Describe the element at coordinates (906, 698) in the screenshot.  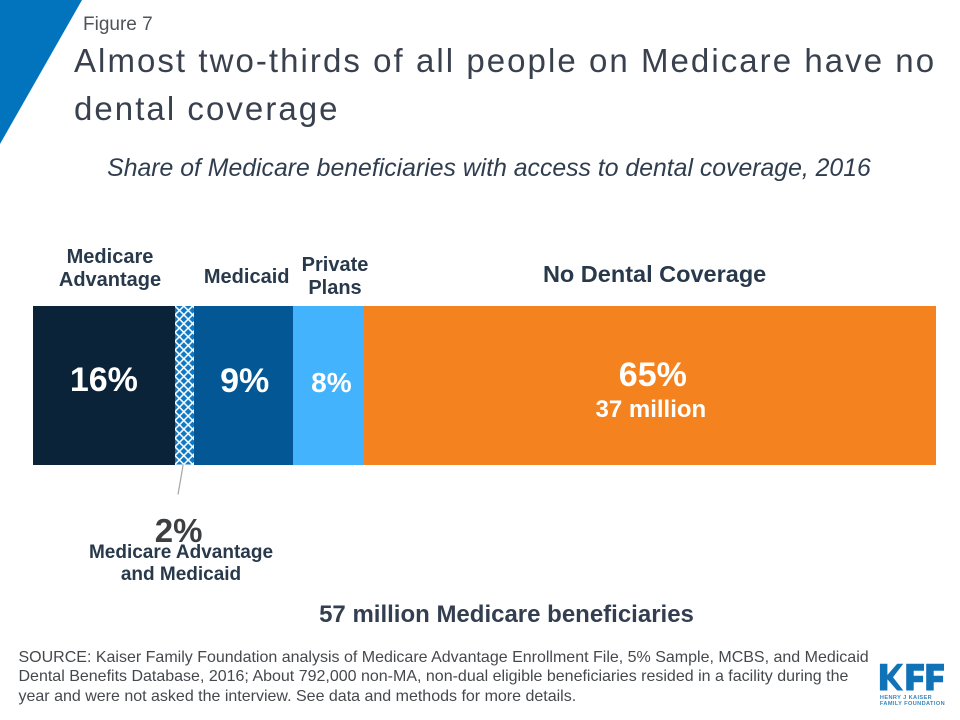
I see `svg-text: HENRY J KAISER` at that location.